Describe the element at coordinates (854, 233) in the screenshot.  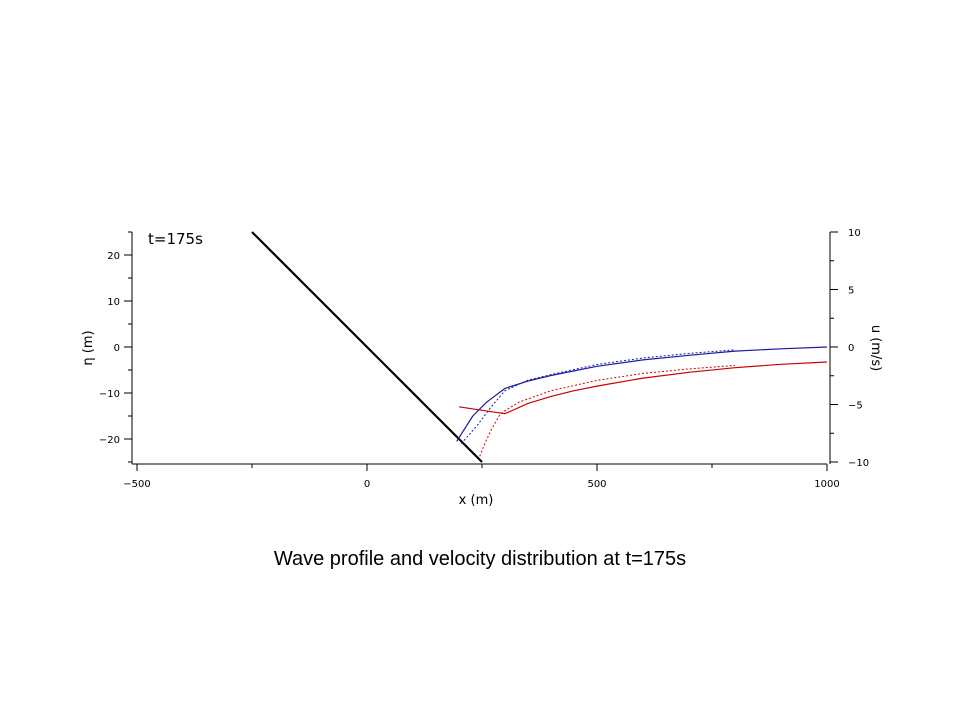
I see `y-right-tick-label: 10` at that location.